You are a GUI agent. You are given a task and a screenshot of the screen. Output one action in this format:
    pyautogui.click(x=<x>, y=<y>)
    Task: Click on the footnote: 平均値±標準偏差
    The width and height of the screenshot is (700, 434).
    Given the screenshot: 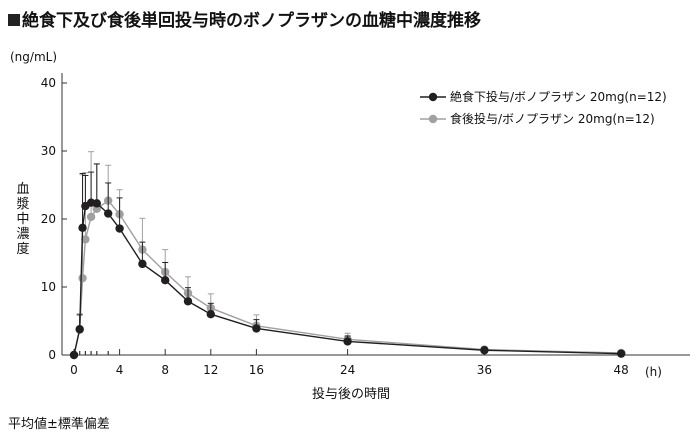 What is the action you would take?
    pyautogui.click(x=59, y=424)
    